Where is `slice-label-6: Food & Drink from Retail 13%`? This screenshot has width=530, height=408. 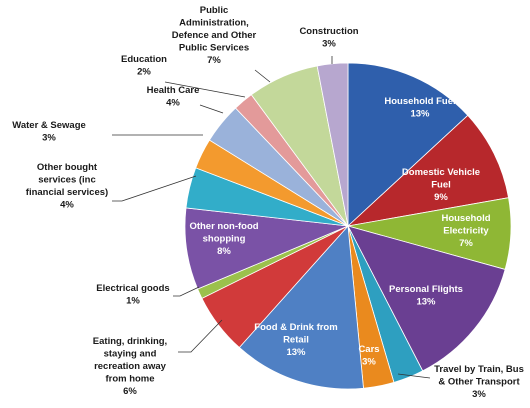 slice-label-6: Food & Drink from Retail 13% is located at coordinates (295, 340).